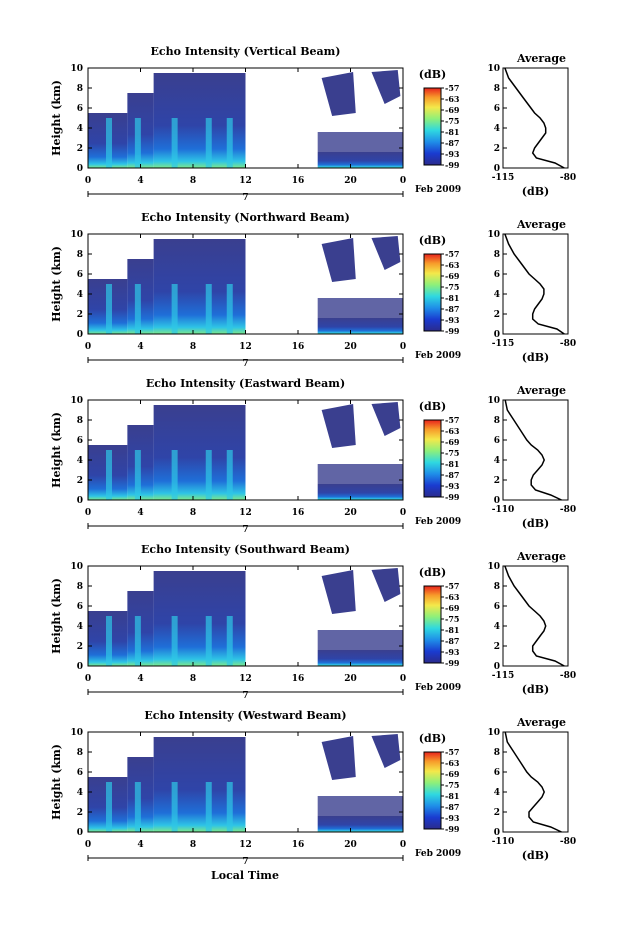 The height and width of the screenshot is (929, 619). I want to click on colorbar-tick-label: -69, so click(452, 774).